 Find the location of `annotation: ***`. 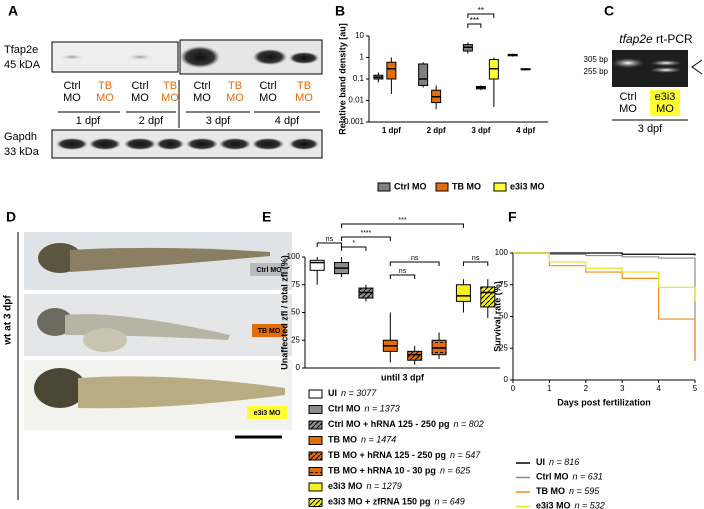

annotation: *** is located at coordinates (402, 220).